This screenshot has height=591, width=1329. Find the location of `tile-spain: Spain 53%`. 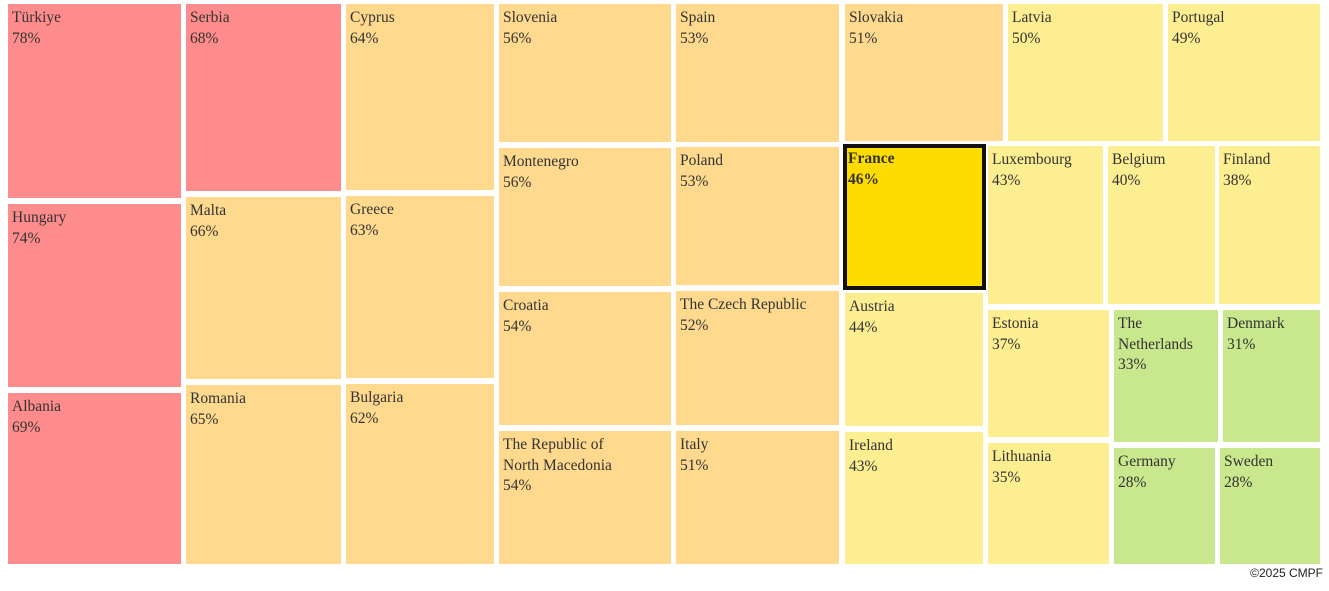

tile-spain: Spain 53% is located at coordinates (757, 73).